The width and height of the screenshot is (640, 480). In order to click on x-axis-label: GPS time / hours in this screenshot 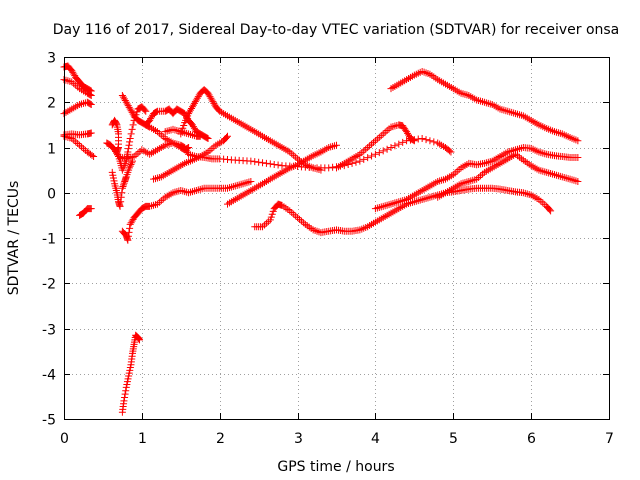, I will do `click(335, 467)`.